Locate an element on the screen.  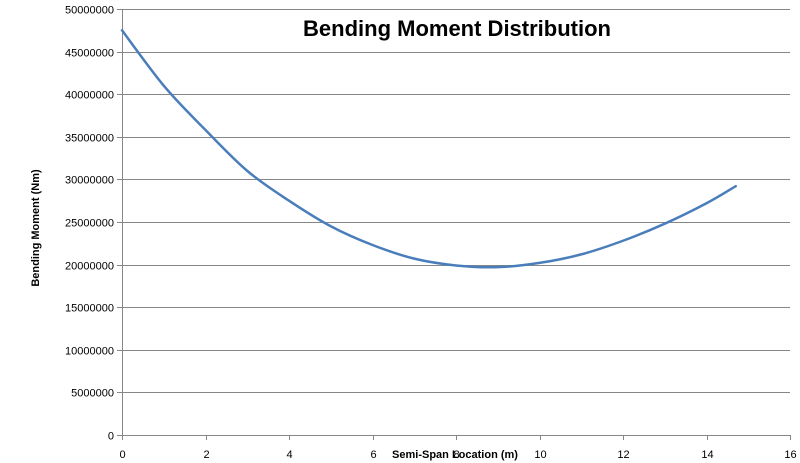
y-tick-label: 25000000 is located at coordinates (89, 224).